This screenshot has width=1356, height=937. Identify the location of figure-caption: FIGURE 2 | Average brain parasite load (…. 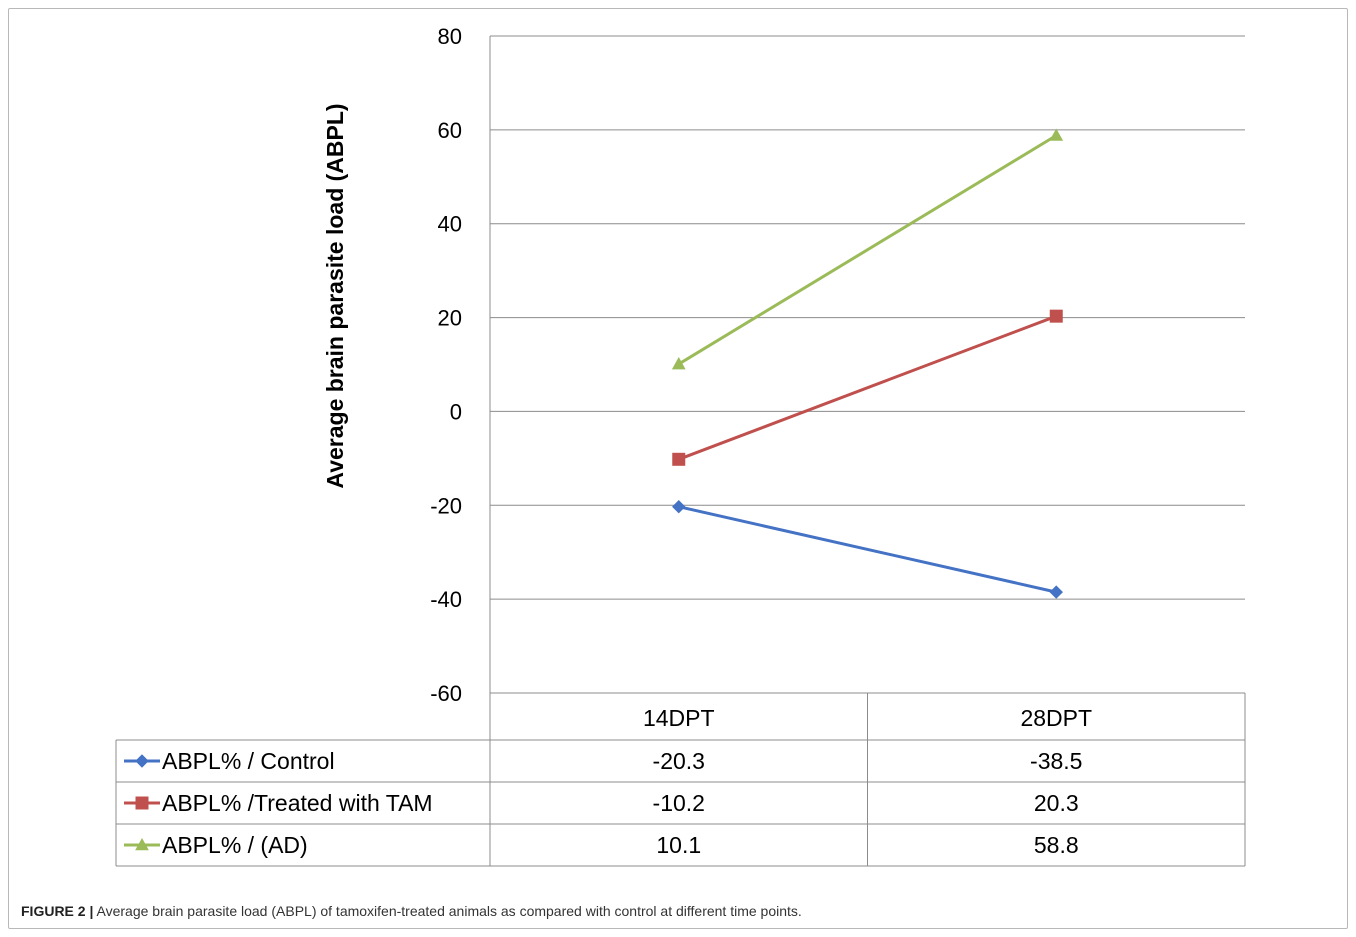
(411, 911).